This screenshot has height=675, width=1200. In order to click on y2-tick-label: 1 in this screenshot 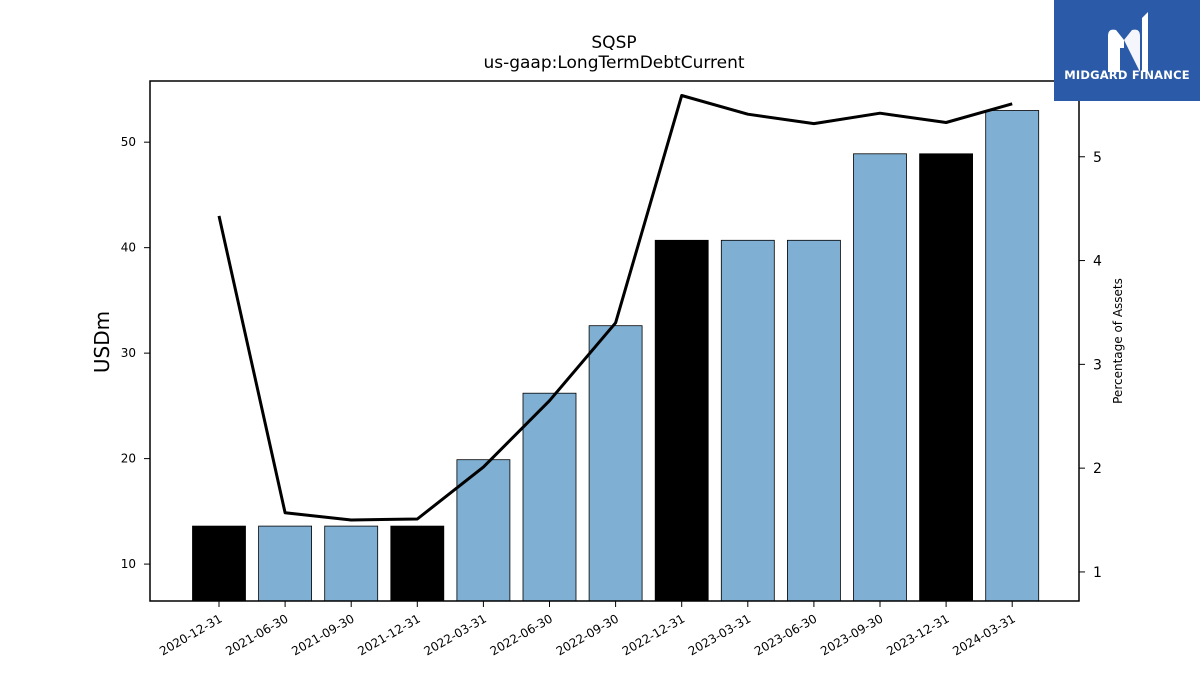, I will do `click(1097, 573)`.